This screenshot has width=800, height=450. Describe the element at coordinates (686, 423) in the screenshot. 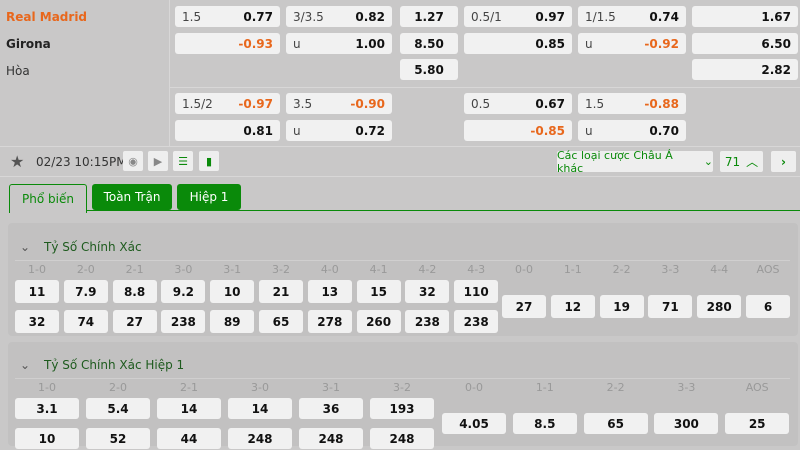

I see `draw-score-odds: 300` at that location.